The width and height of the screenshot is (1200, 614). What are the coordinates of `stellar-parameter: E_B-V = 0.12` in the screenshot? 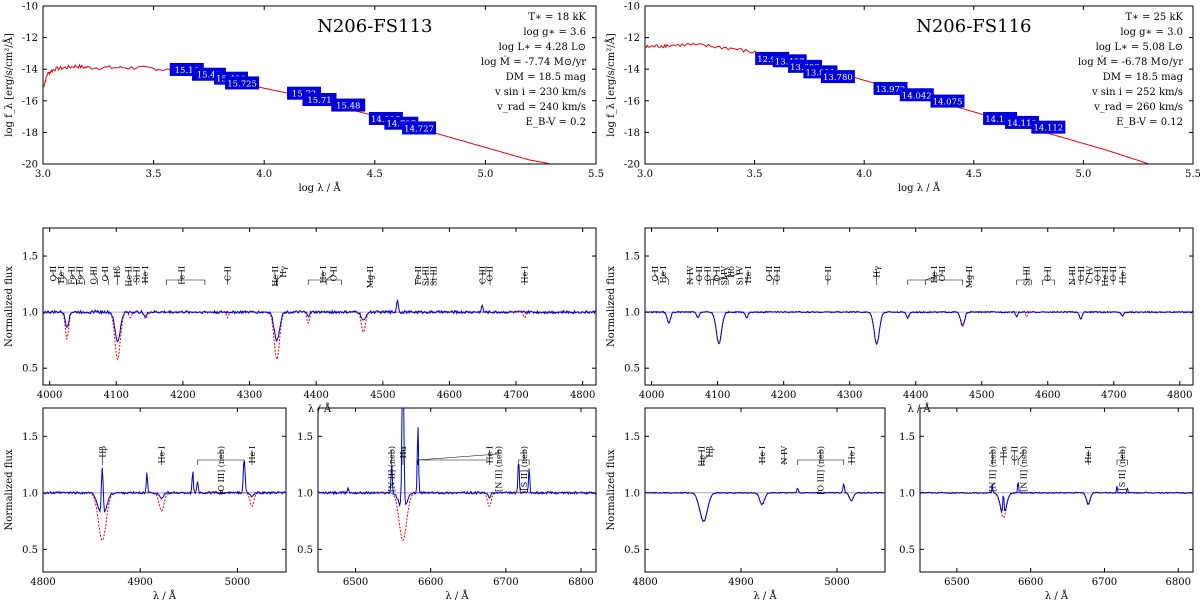 It's located at (1149, 122).